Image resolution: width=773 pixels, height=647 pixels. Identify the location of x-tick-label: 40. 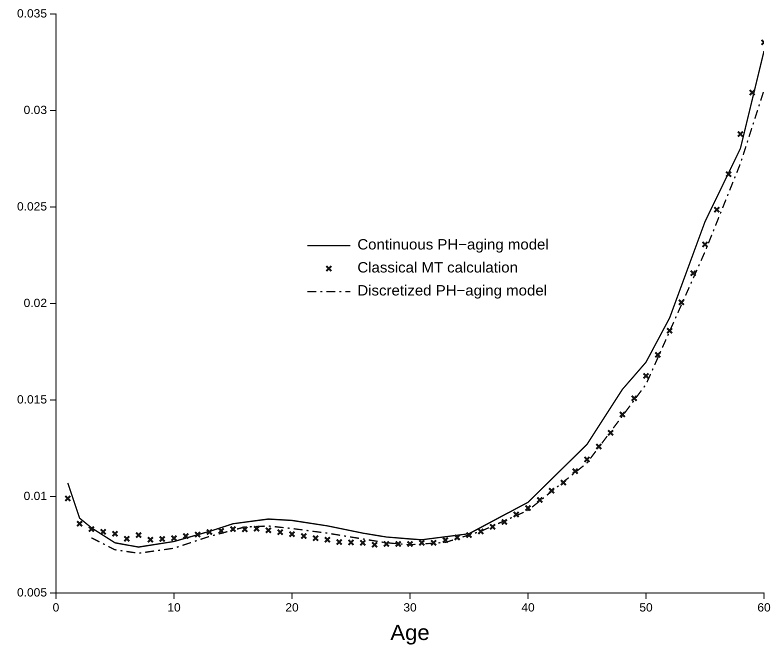
(528, 607).